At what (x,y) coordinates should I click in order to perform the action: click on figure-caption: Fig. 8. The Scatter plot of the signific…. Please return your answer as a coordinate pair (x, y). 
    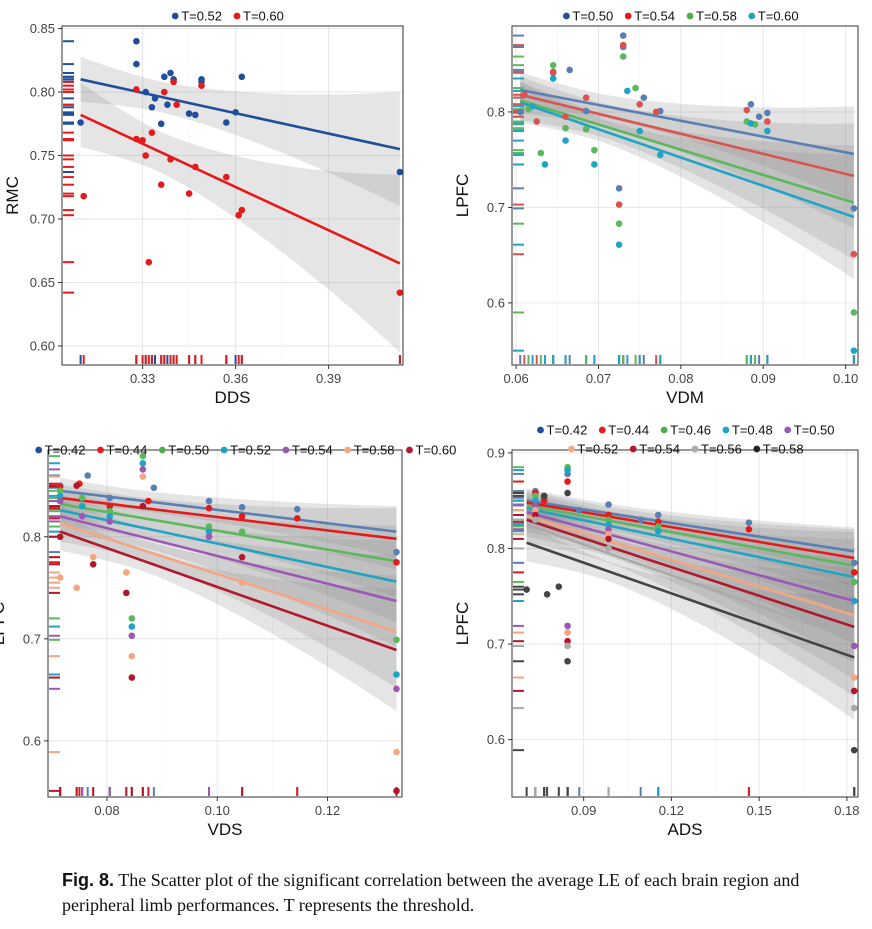
    Looking at the image, I should click on (457, 893).